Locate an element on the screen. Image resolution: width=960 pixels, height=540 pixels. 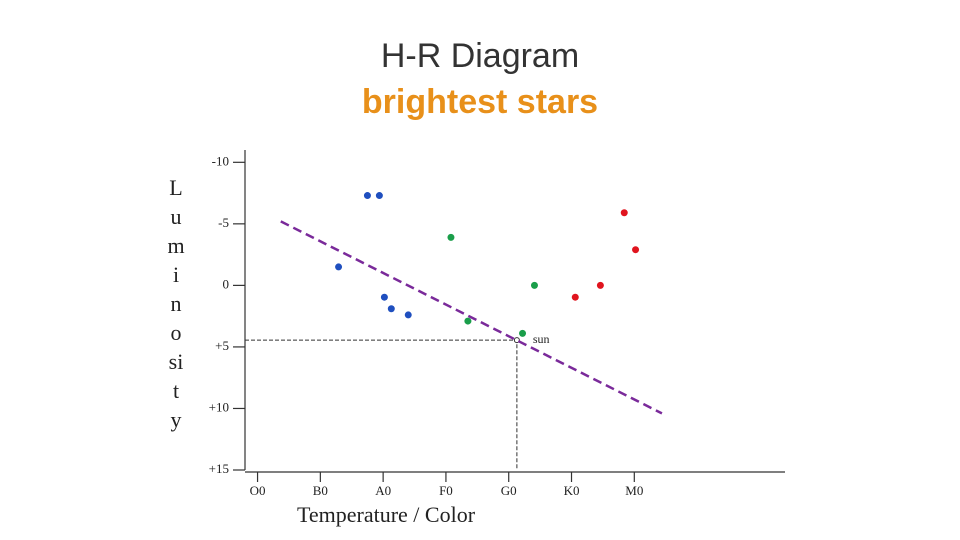
y-axis-label: m is located at coordinates (175, 245).